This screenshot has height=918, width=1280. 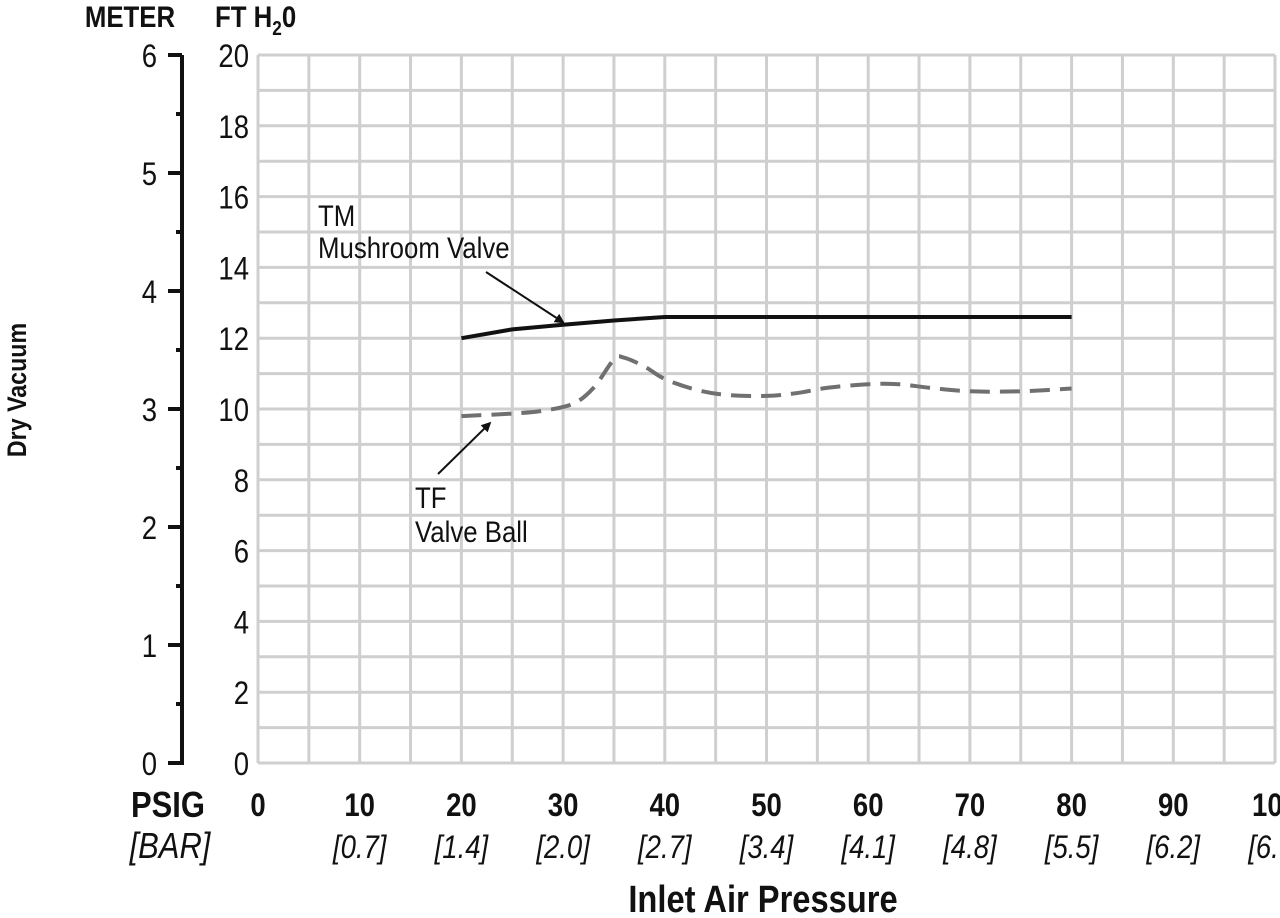 What do you see at coordinates (563, 805) in the screenshot?
I see `psig-tick-label: 30` at bounding box center [563, 805].